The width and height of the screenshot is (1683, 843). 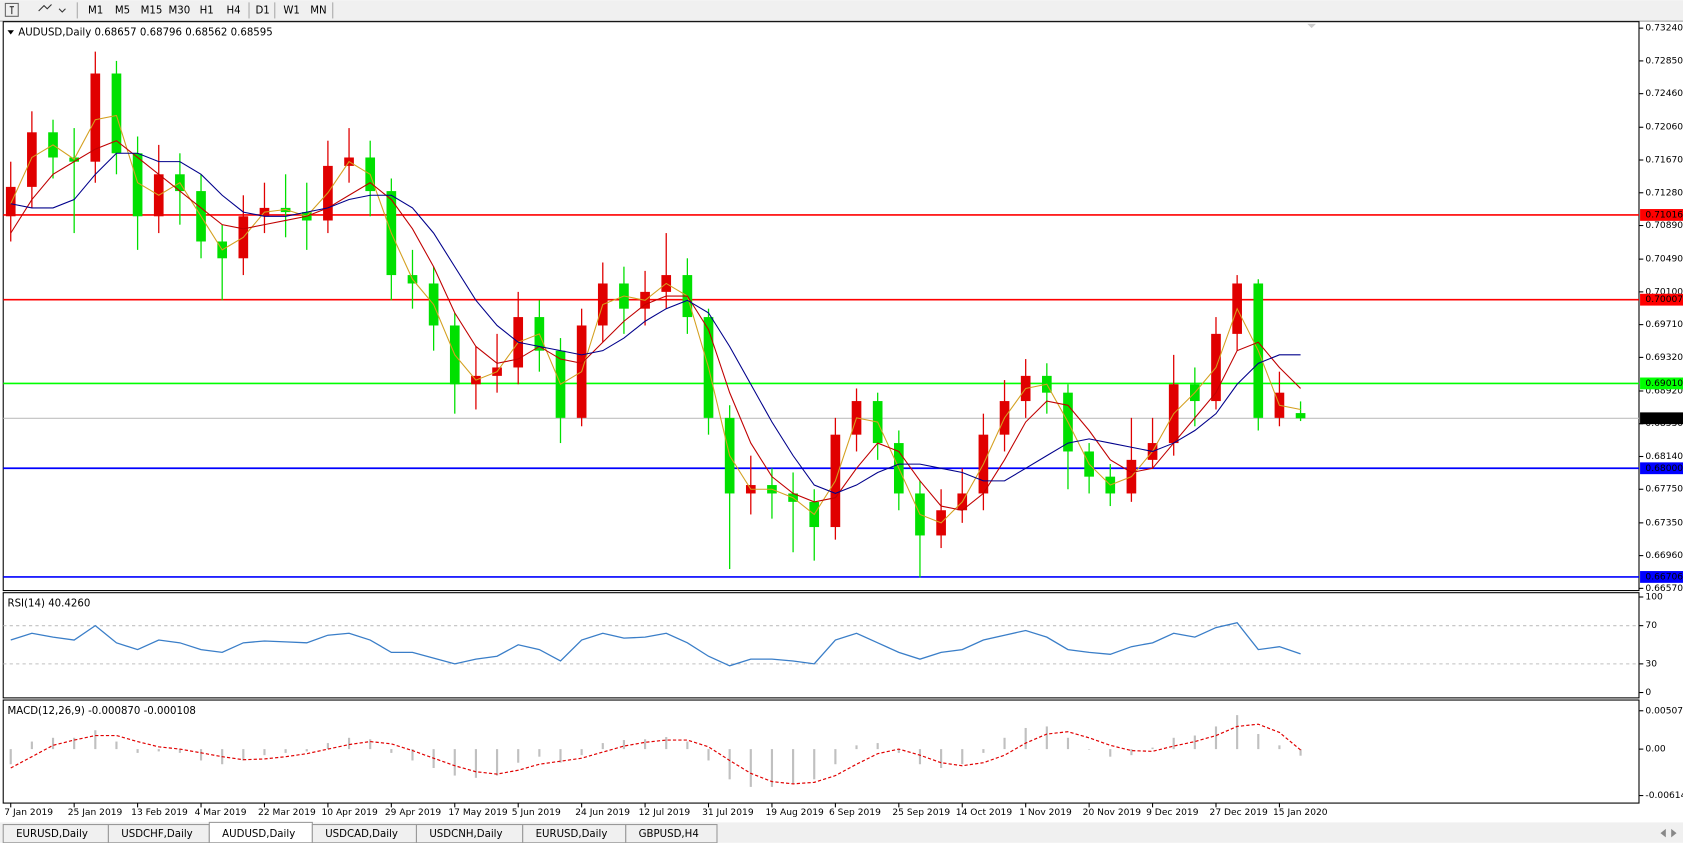 I want to click on y-tick-label: 0.70100, so click(x=1664, y=292).